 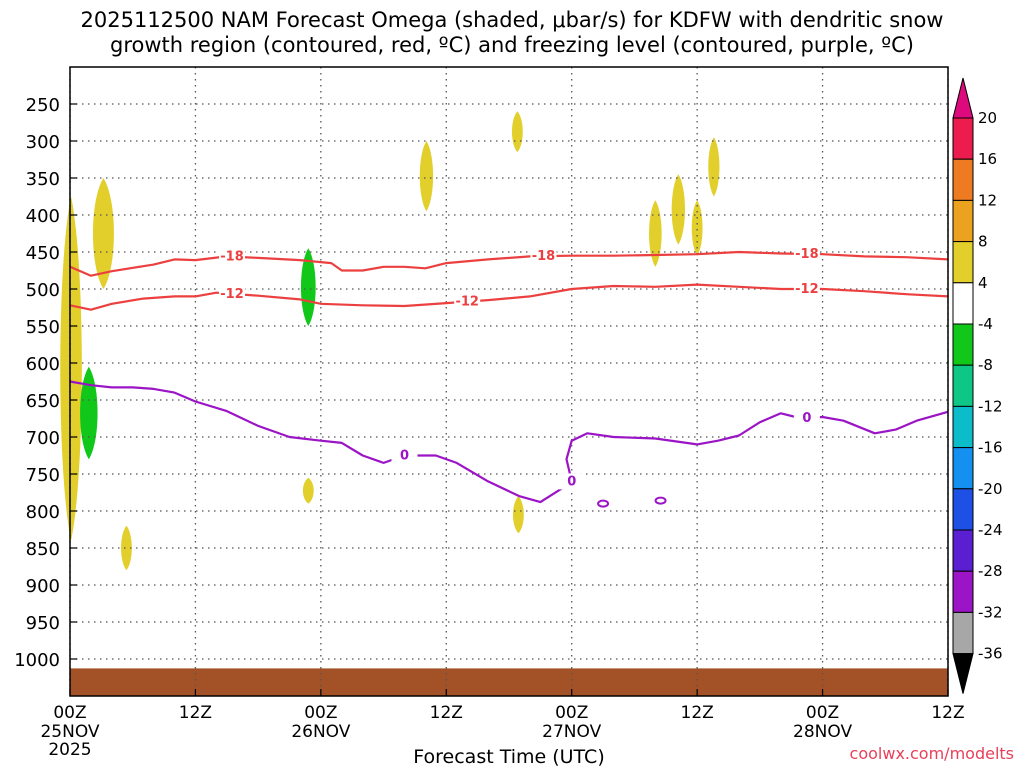 What do you see at coordinates (43, 364) in the screenshot?
I see `y-tick-label: 600` at bounding box center [43, 364].